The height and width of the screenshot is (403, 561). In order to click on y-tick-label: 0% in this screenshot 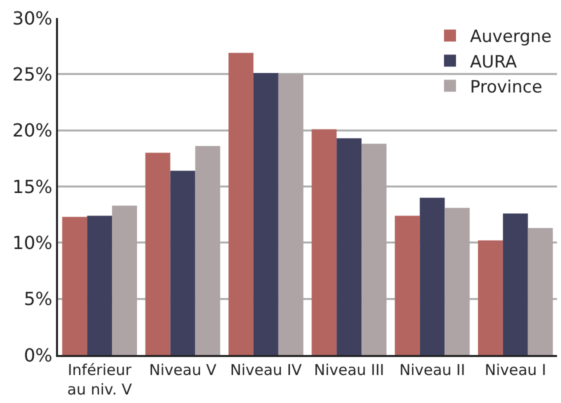, I will do `click(38, 355)`.